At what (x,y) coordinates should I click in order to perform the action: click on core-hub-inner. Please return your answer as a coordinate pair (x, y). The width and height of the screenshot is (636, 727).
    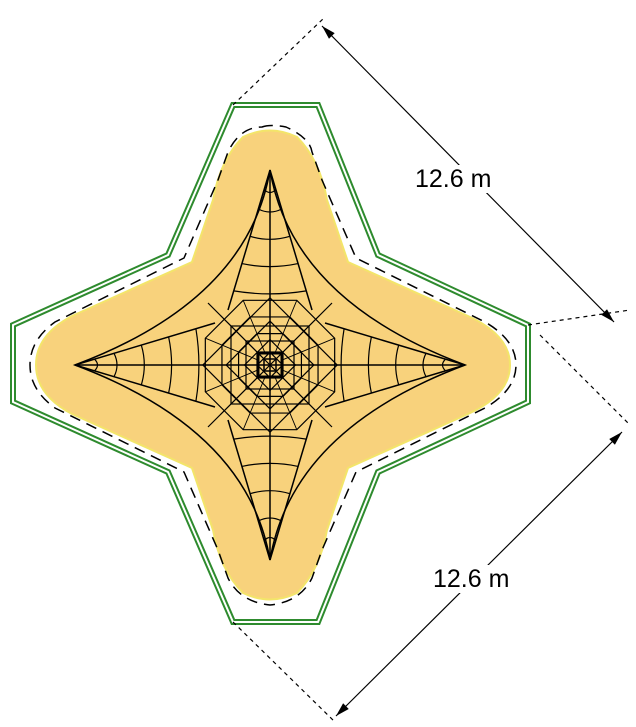
    Looking at the image, I should click on (270, 365).